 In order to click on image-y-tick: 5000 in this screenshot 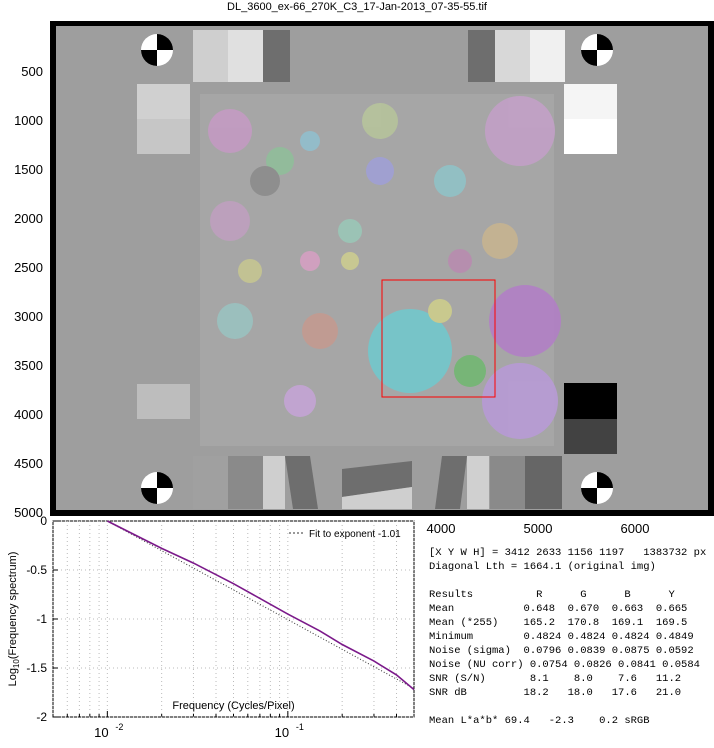, I will do `click(28, 512)`.